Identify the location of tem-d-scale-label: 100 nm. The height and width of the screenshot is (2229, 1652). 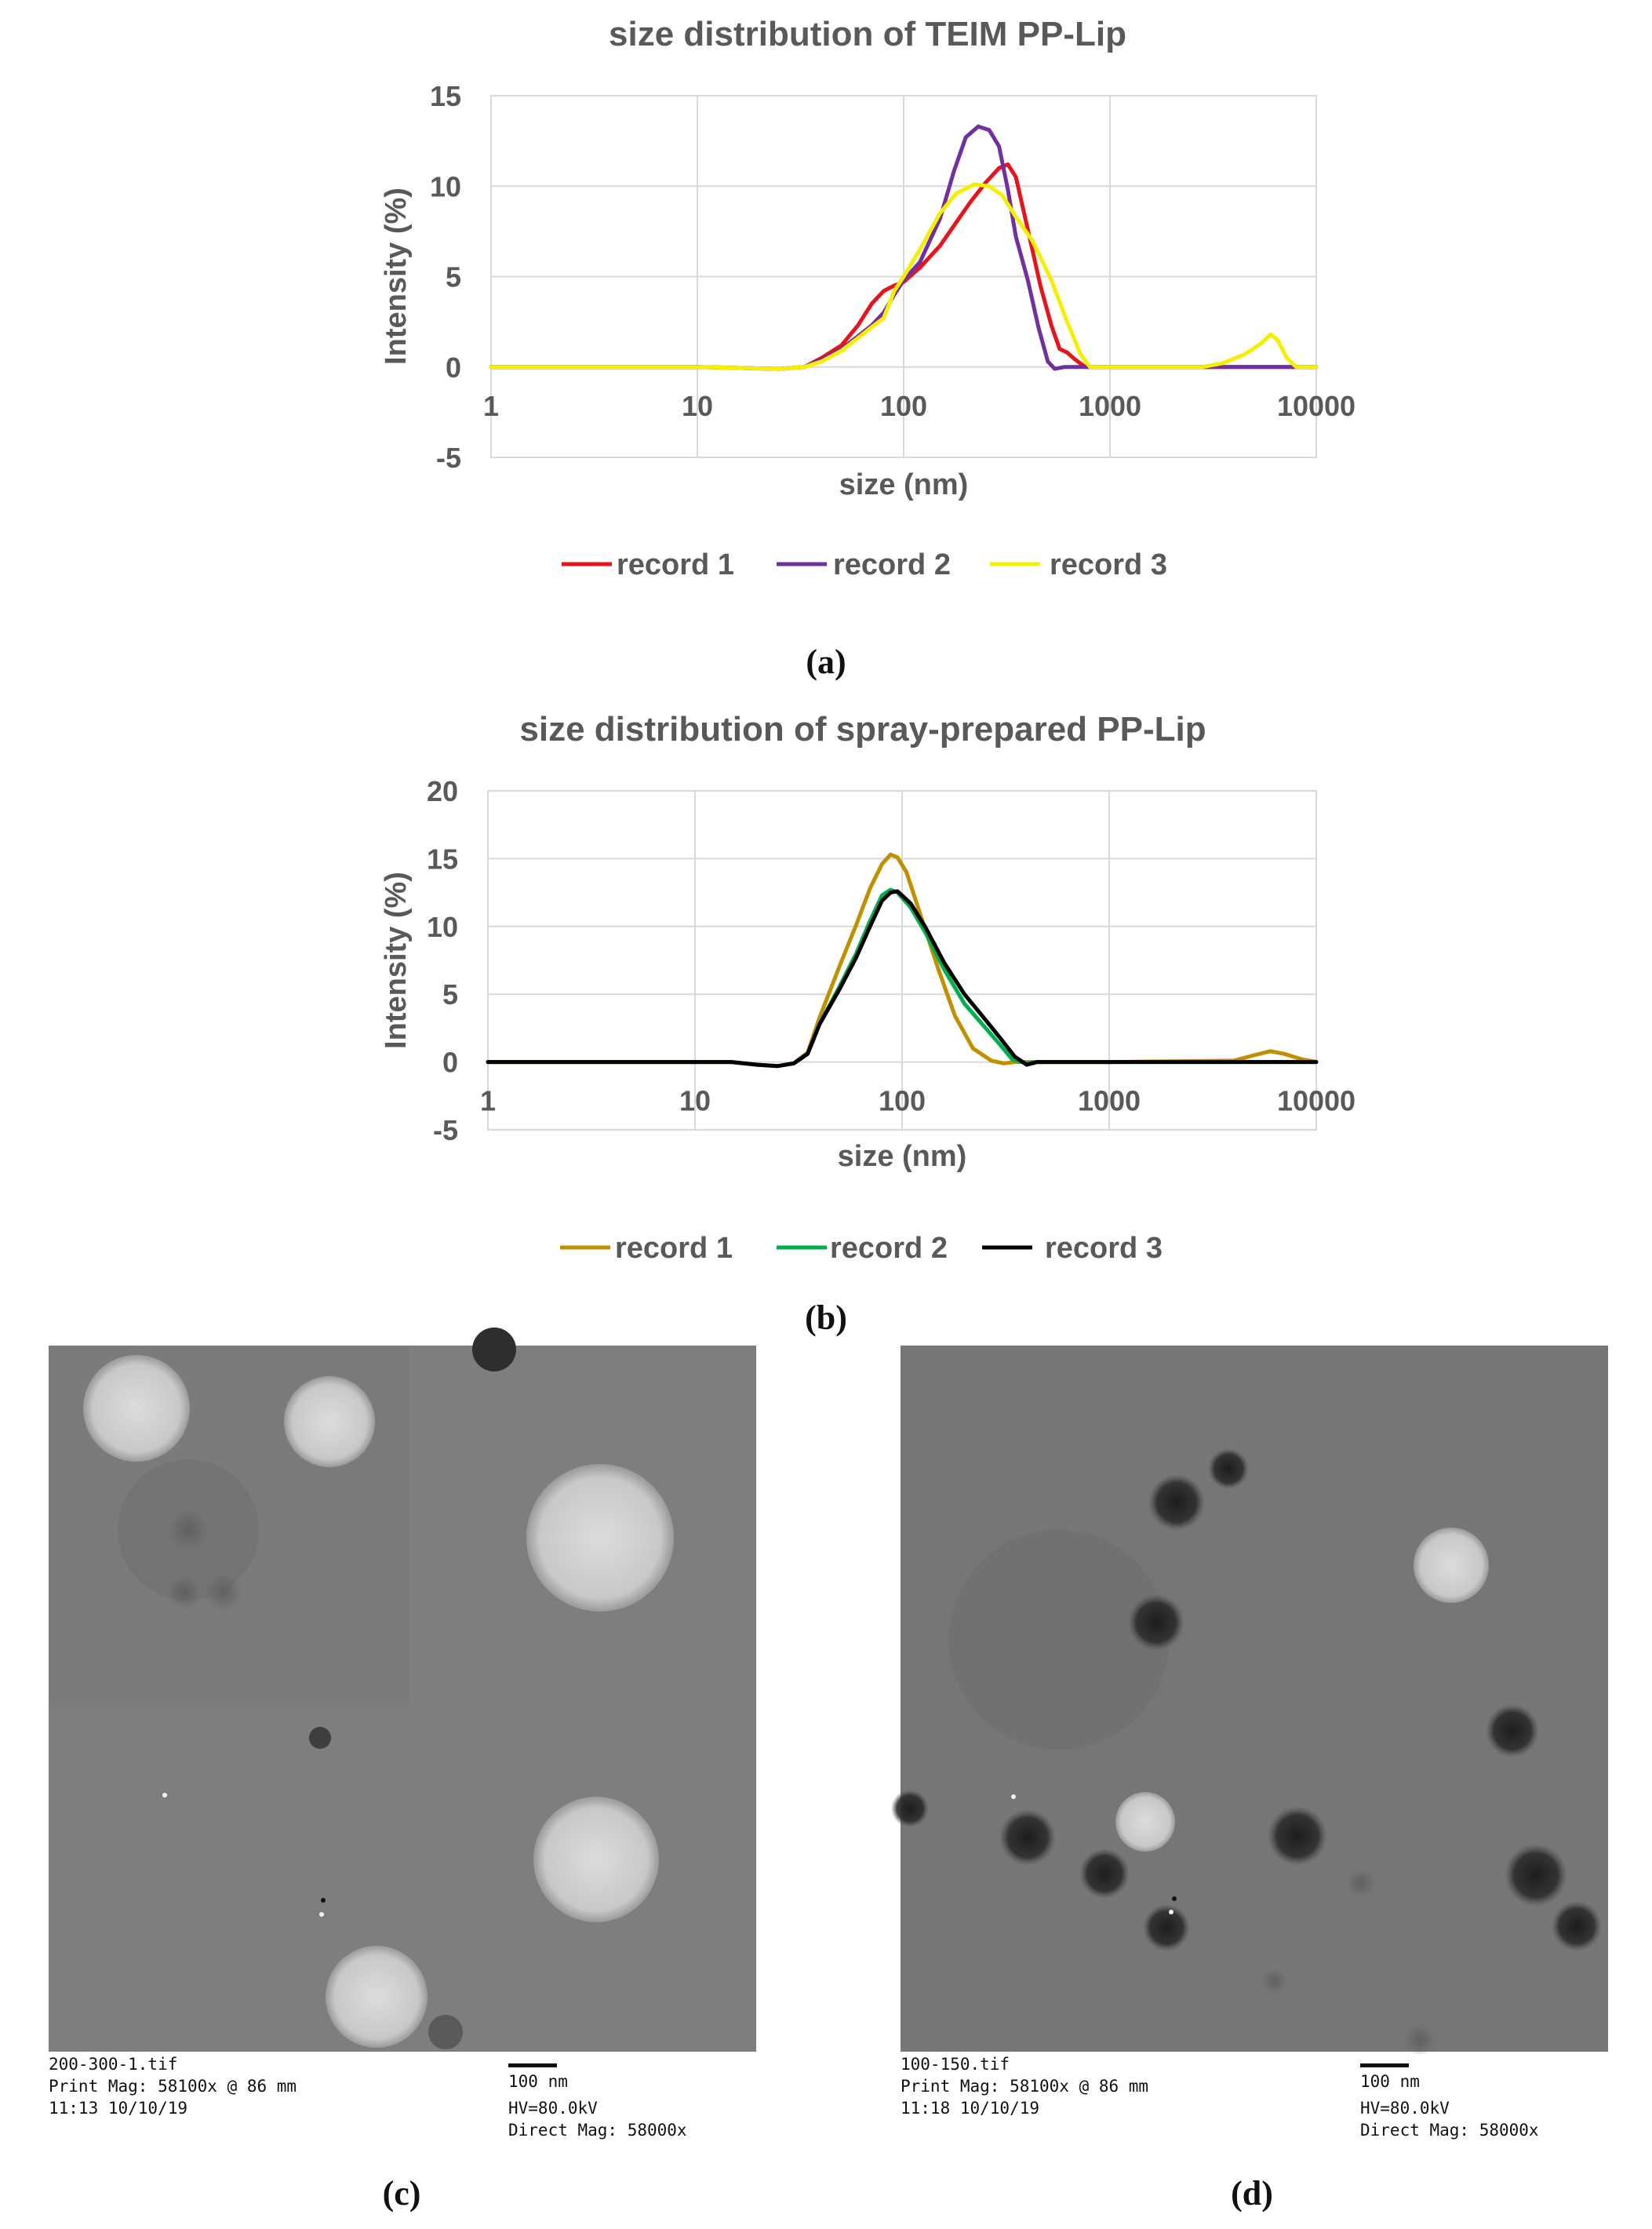
(1390, 2081).